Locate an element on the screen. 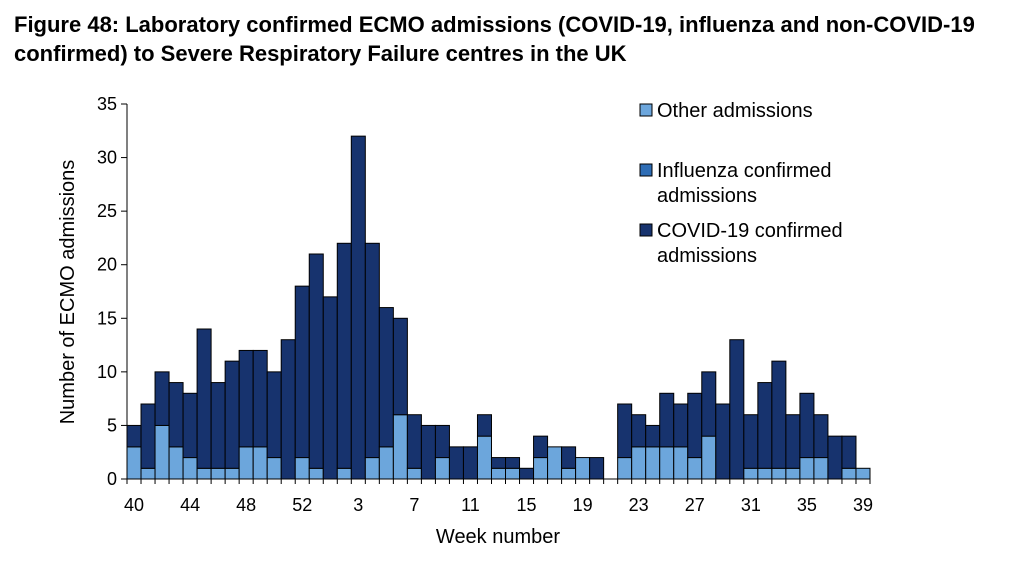 Image resolution: width=1024 pixels, height=563 pixels. y-tick-label-25: 25 is located at coordinates (107, 211).